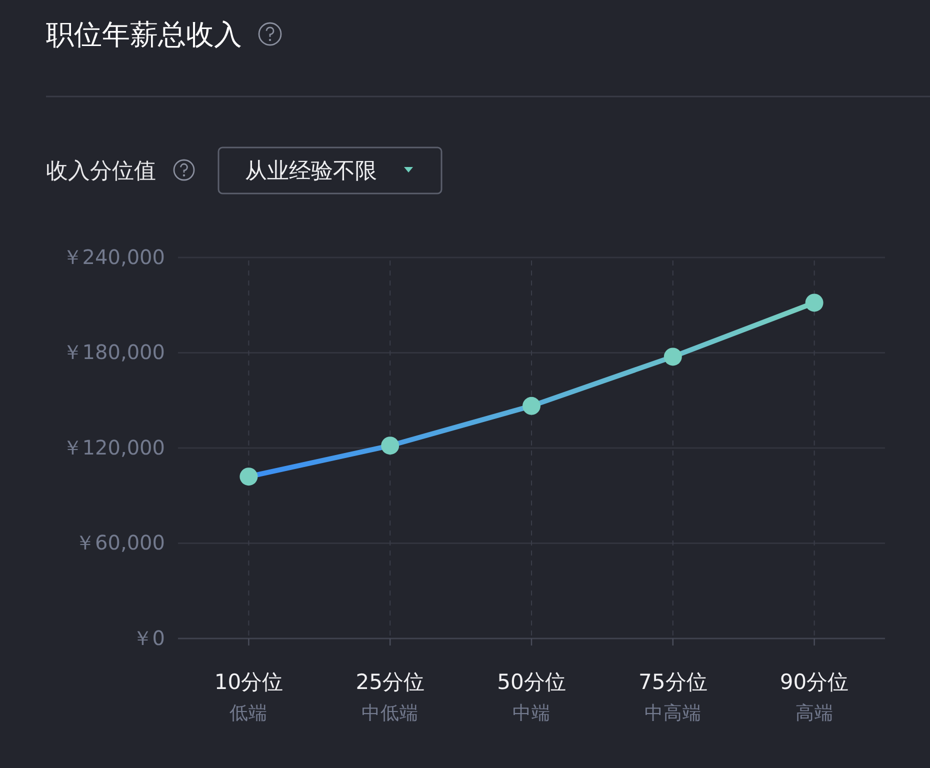  Describe the element at coordinates (144, 34) in the screenshot. I see `chart-title: 职位年薪总收入` at that location.